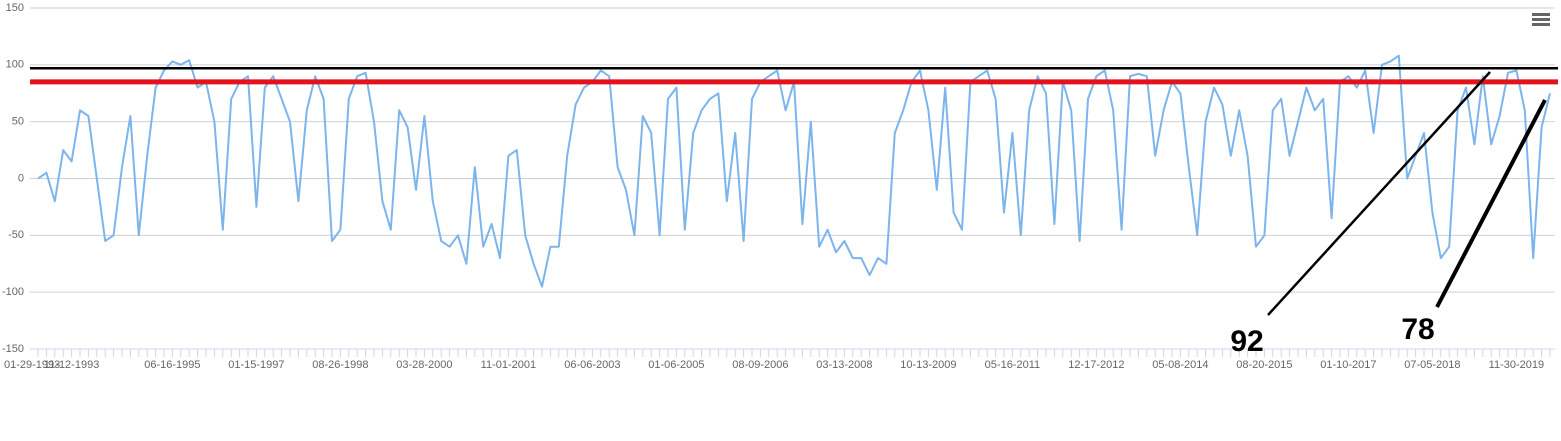 This screenshot has height=441, width=1561. Describe the element at coordinates (13, 292) in the screenshot. I see `y-tick-label: -100` at that location.